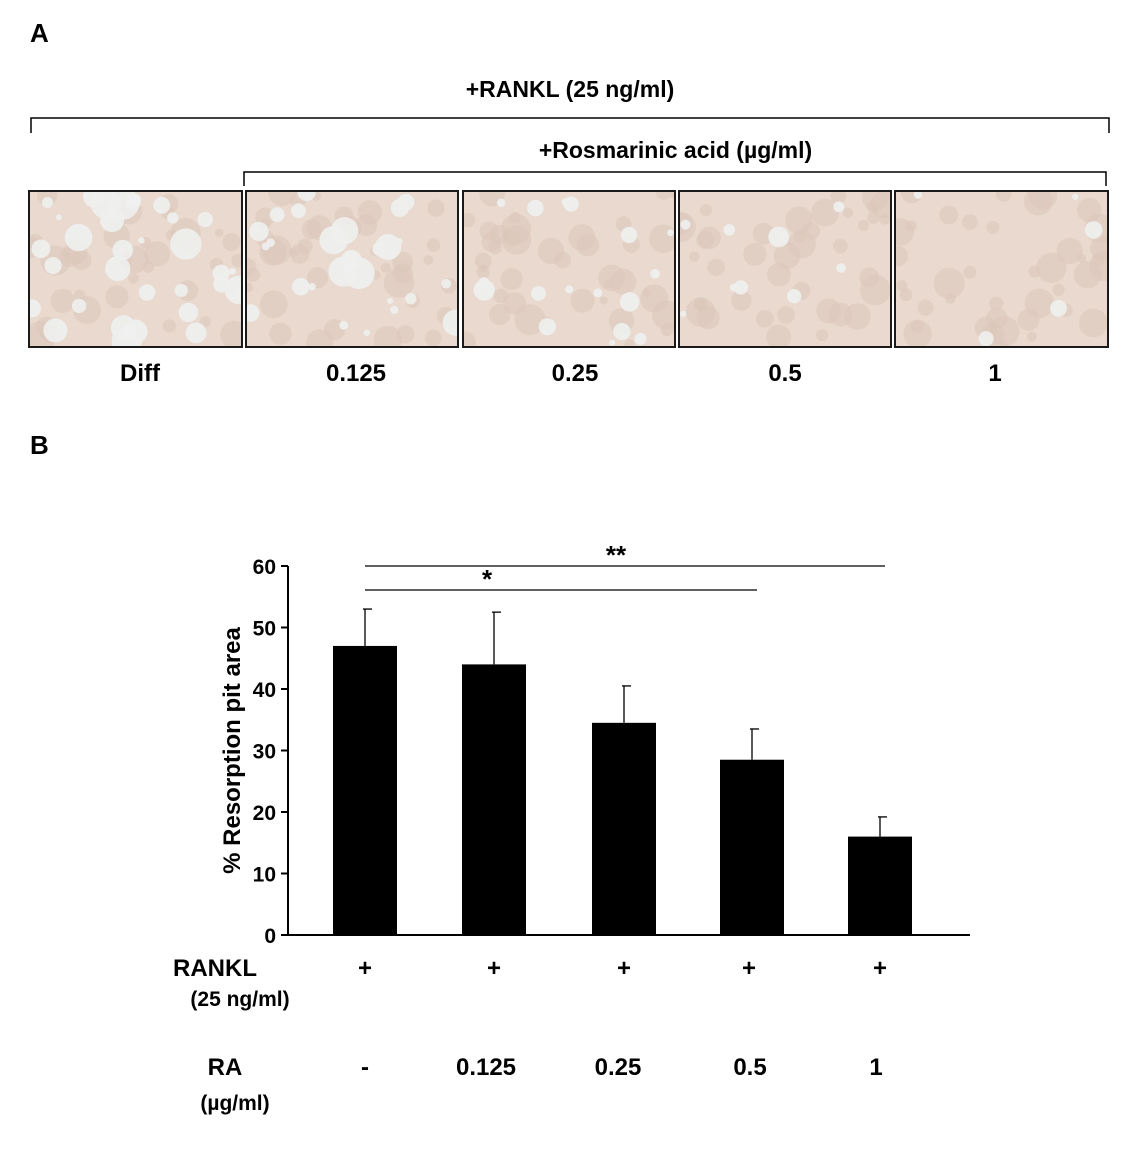  I want to click on ra-value: 0.5, so click(750, 1067).